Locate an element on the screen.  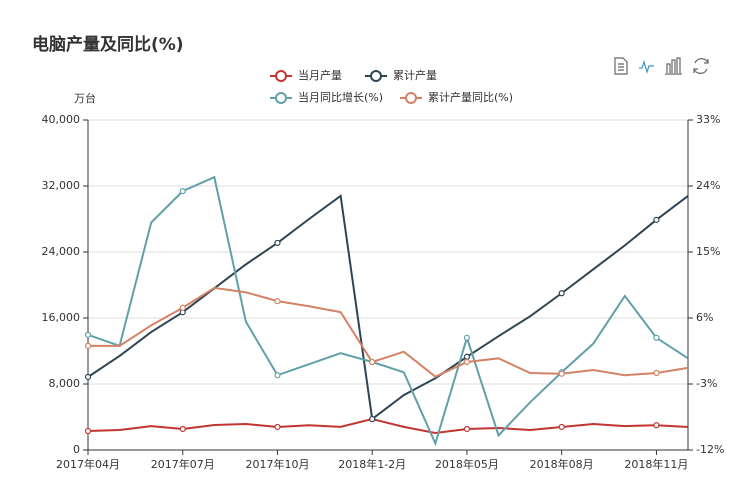
y-tick-label: 24,000 is located at coordinates (61, 251).